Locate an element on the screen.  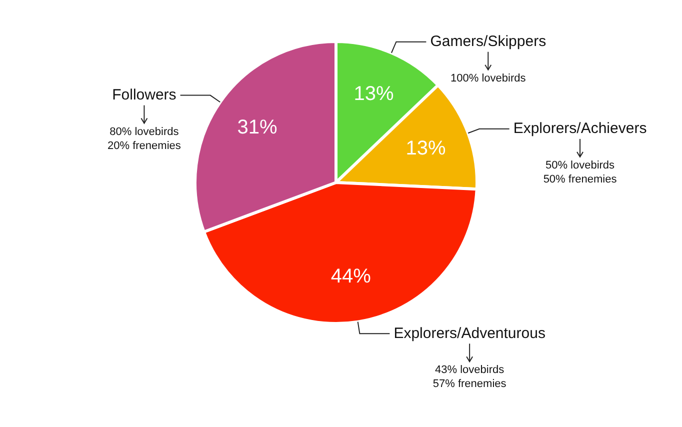
slice-label: Gamers/Skippers is located at coordinates (488, 41).